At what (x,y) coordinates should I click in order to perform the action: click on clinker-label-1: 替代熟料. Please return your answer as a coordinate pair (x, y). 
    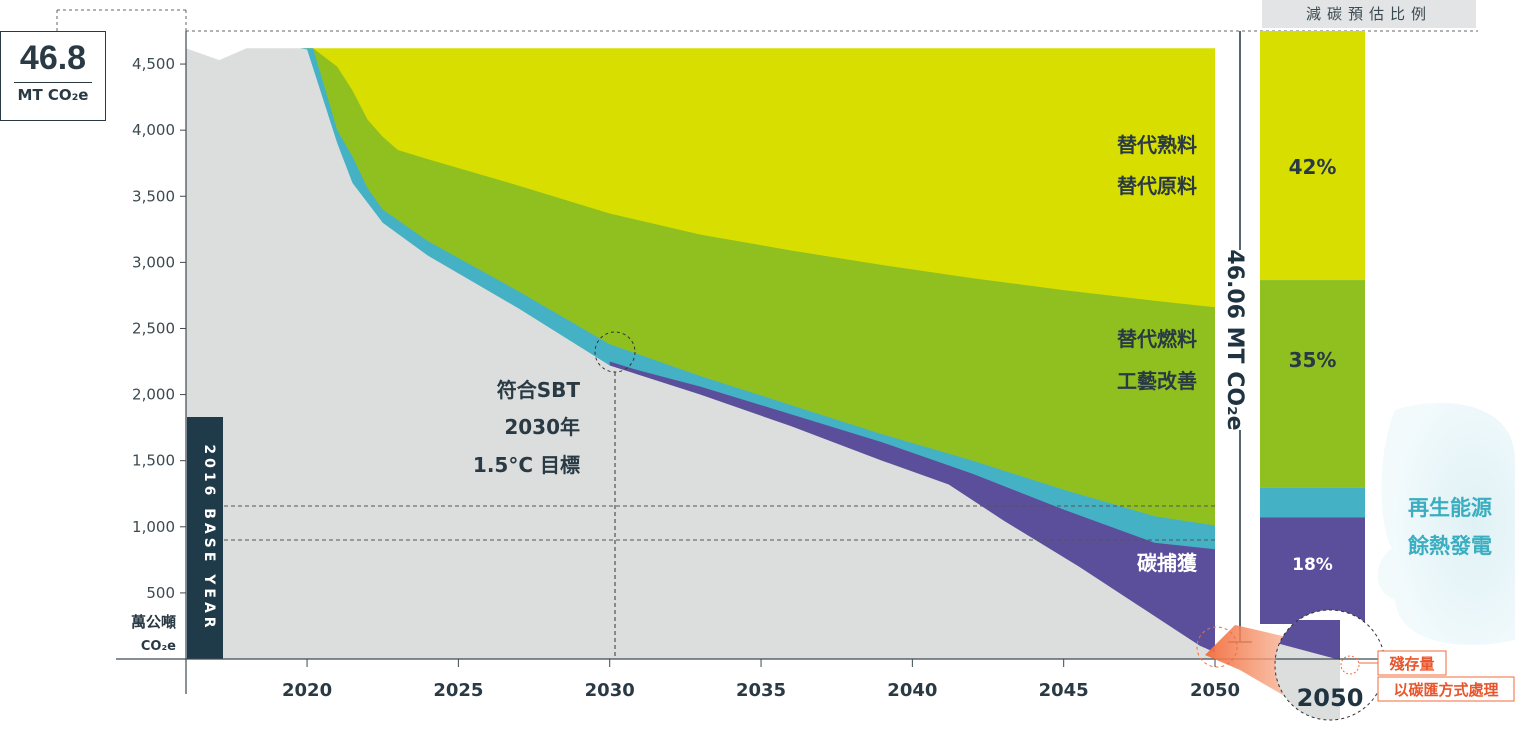
    Looking at the image, I should click on (1157, 145).